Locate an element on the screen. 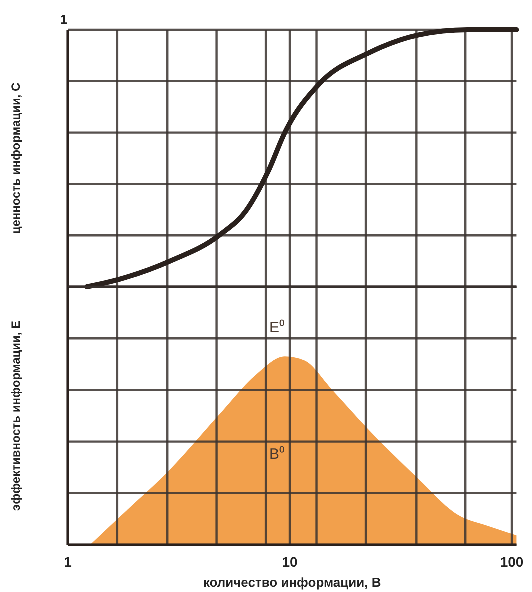 Image resolution: width=532 pixels, height=592 pixels. x-axis-title: количество информации, В is located at coordinates (292, 582).